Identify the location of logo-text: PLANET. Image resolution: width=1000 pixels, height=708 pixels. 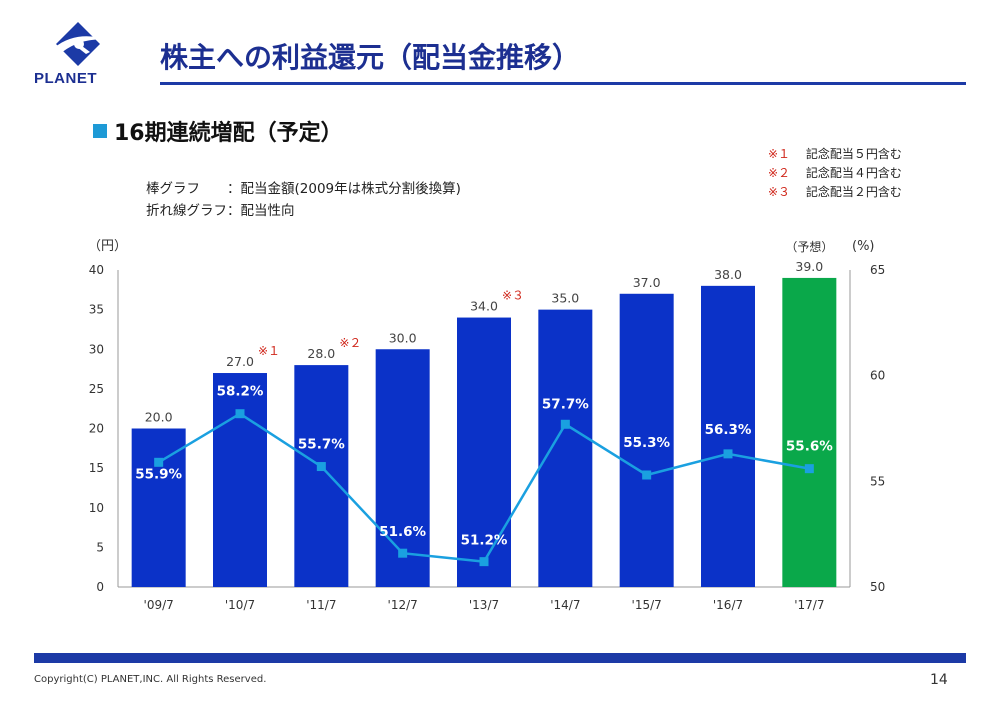
(65, 78).